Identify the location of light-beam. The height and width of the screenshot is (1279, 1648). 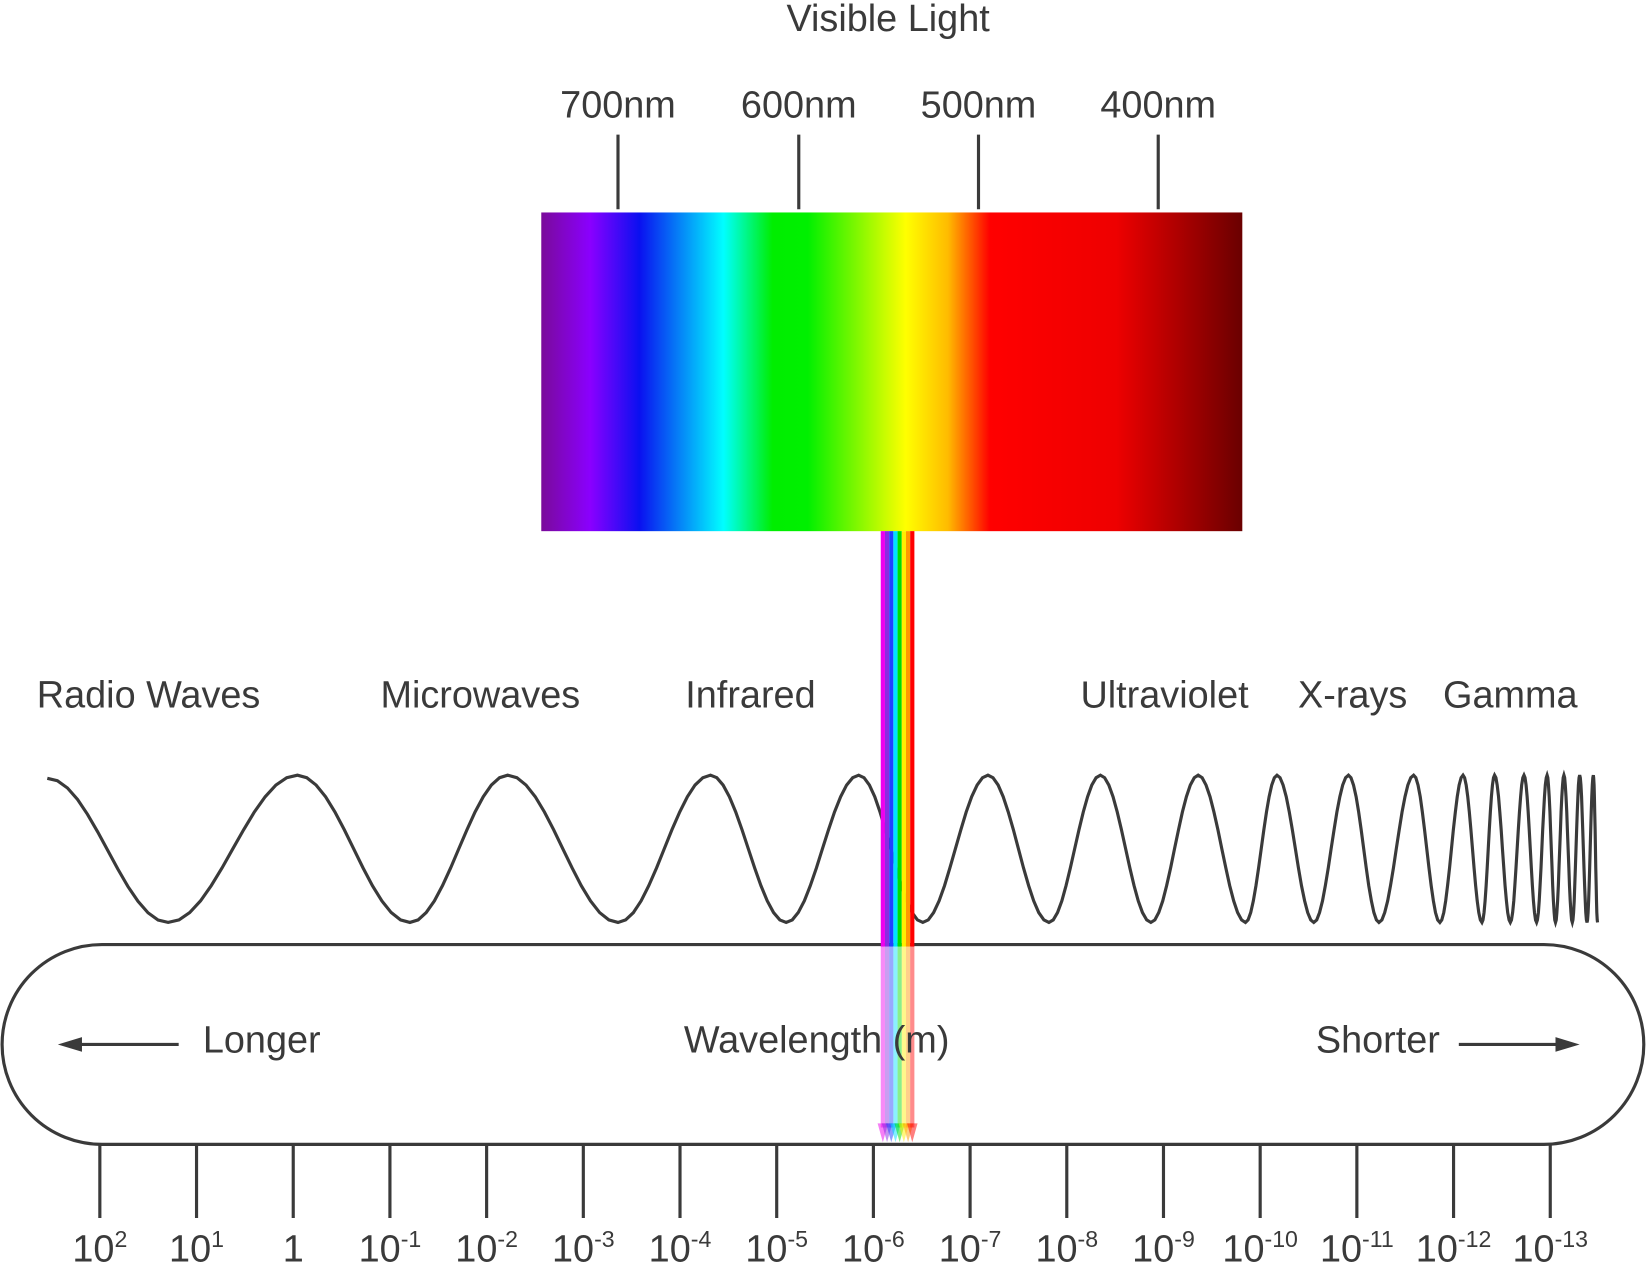
(897, 837).